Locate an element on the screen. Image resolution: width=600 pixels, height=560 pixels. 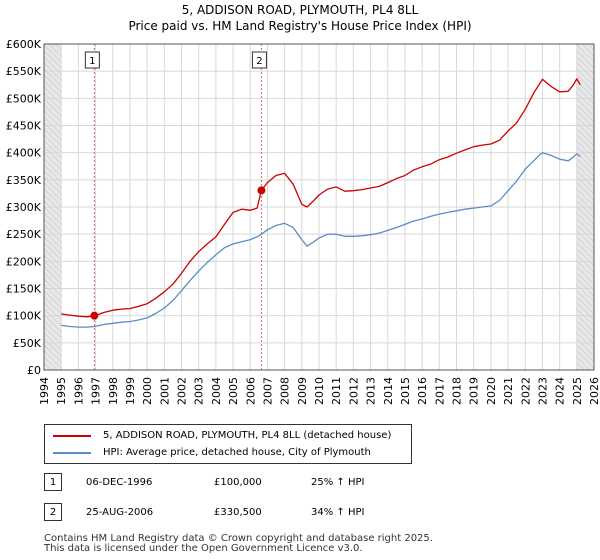
x-tick-label: 2018 is located at coordinates (457, 391).